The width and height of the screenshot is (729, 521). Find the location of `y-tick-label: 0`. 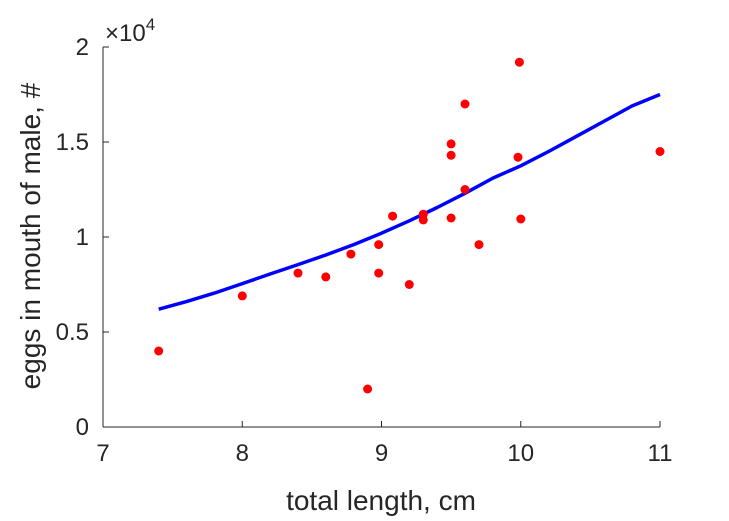

y-tick-label: 0 is located at coordinates (82, 427).